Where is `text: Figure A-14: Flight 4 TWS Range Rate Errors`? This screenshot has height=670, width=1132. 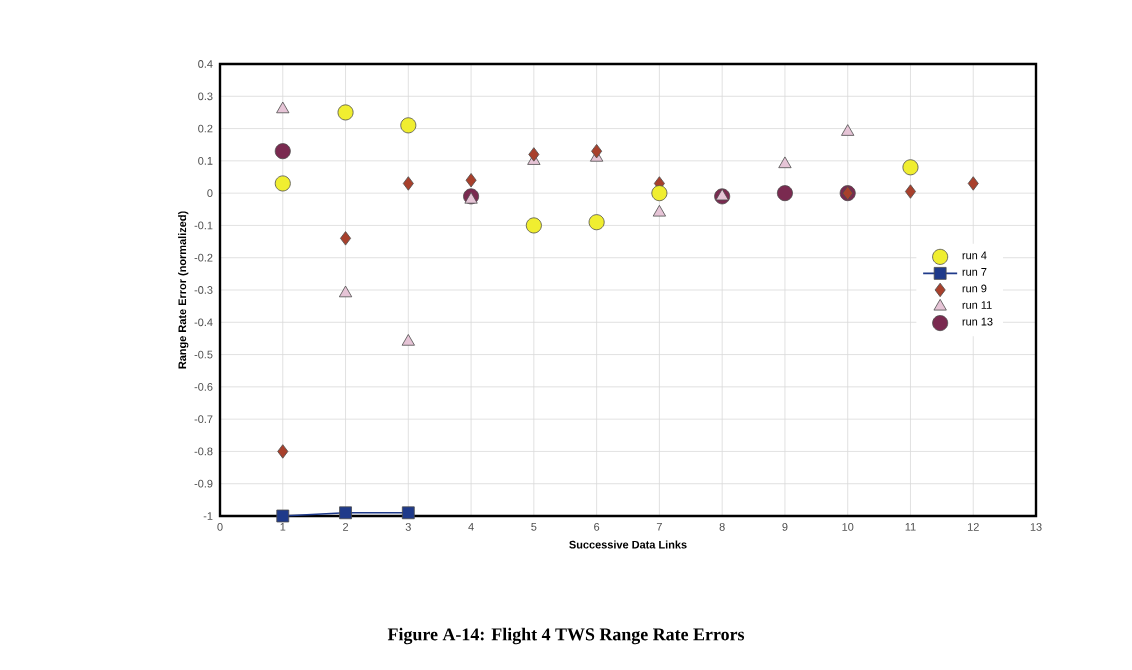 text: Figure A-14: Flight 4 TWS Range Rate Errors is located at coordinates (566, 636).